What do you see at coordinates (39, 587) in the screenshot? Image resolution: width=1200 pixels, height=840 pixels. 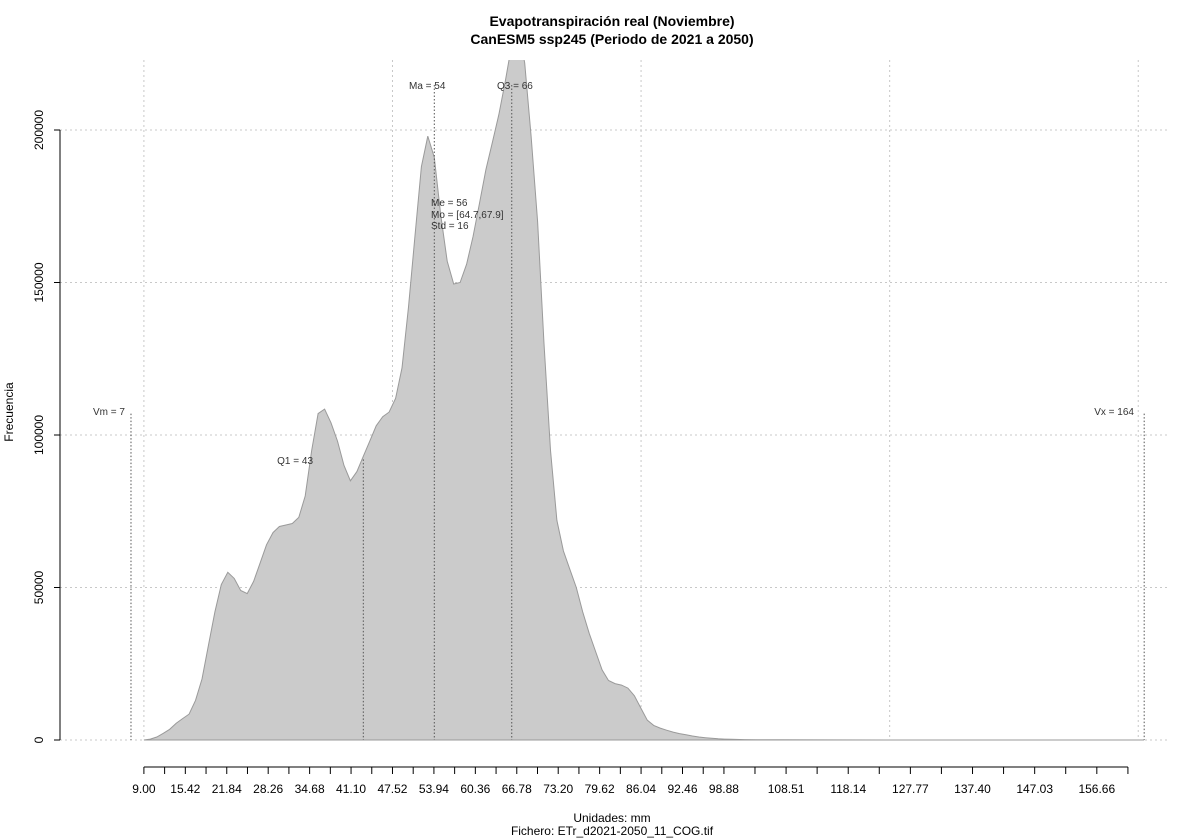 I see `y-tick-label: 50000` at bounding box center [39, 587].